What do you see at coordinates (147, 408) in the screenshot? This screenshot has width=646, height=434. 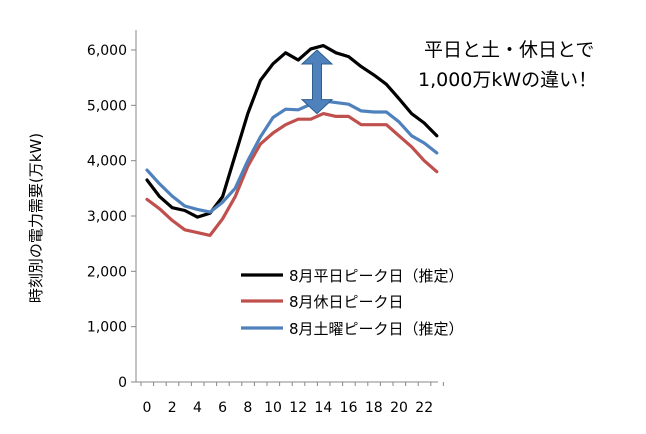 I see `x-tick-label: 0` at bounding box center [147, 408].